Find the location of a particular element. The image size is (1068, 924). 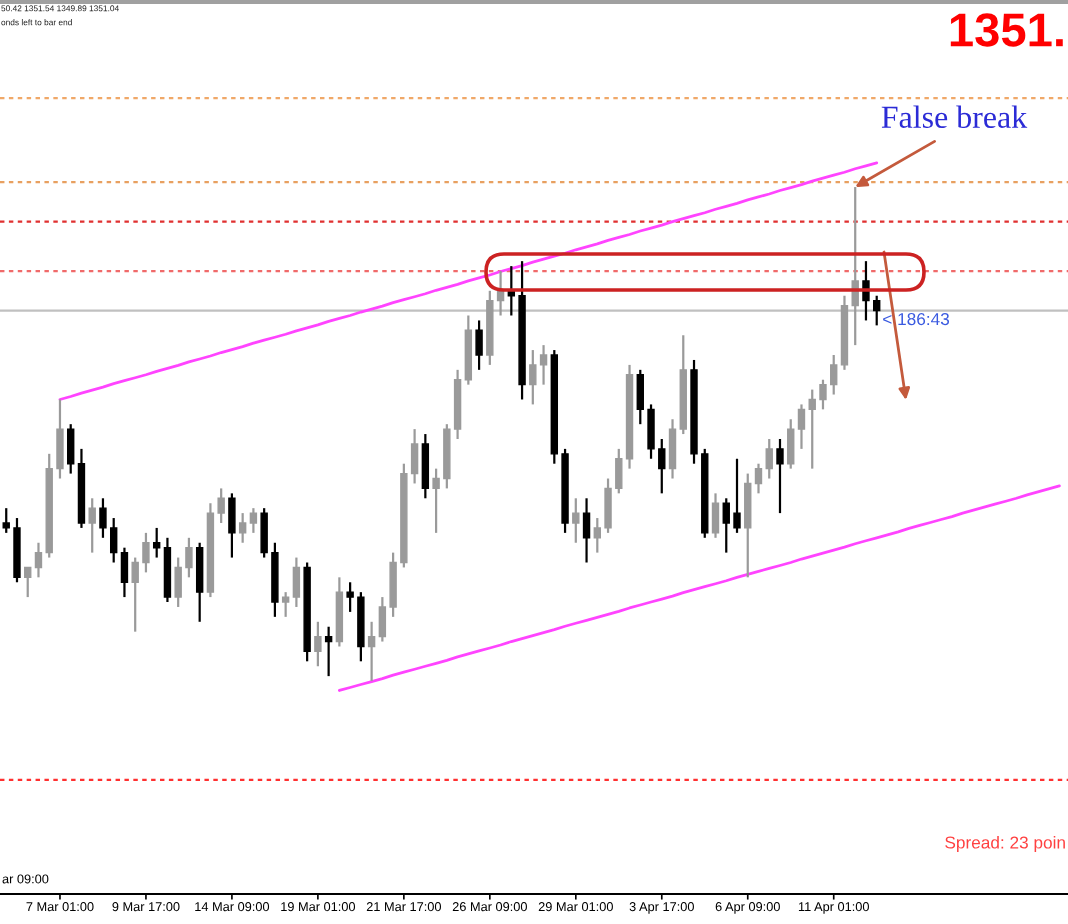

text: 1351. is located at coordinates (1006, 30).